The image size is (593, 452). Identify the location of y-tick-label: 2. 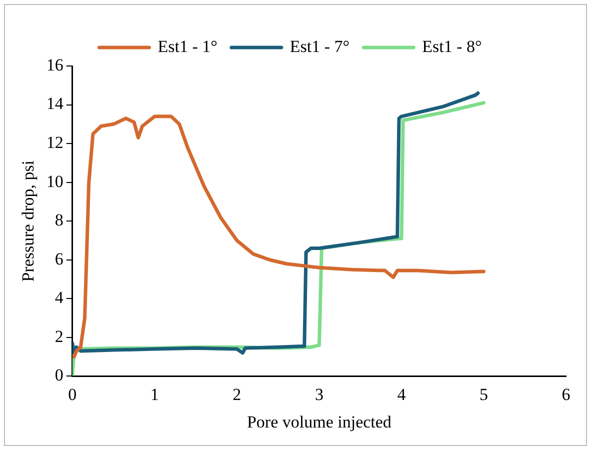
(59, 336).